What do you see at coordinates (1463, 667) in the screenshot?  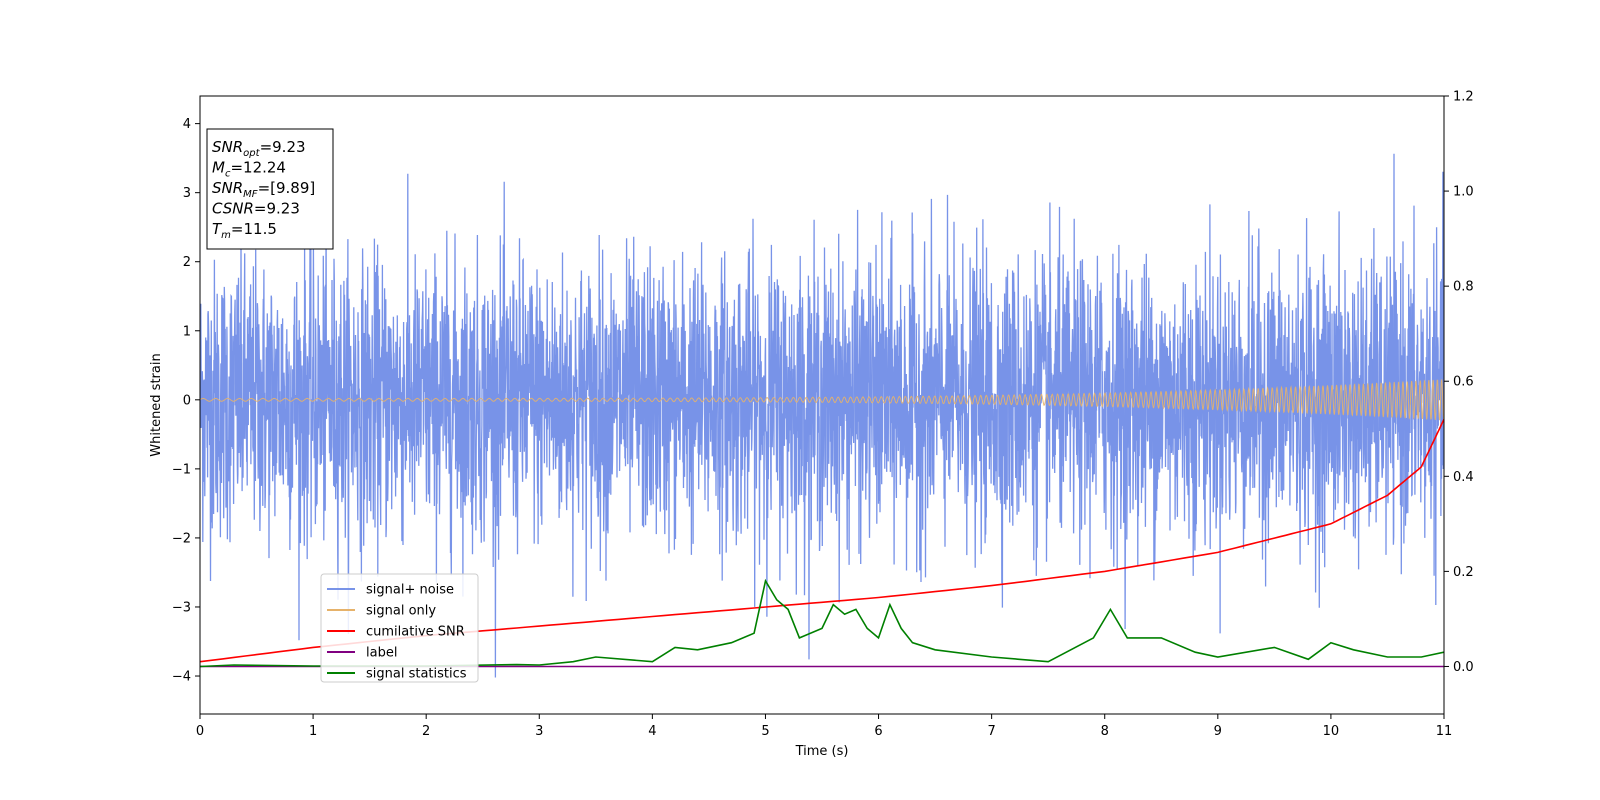 I see `y-right-tick-label: 0.0` at bounding box center [1463, 667].